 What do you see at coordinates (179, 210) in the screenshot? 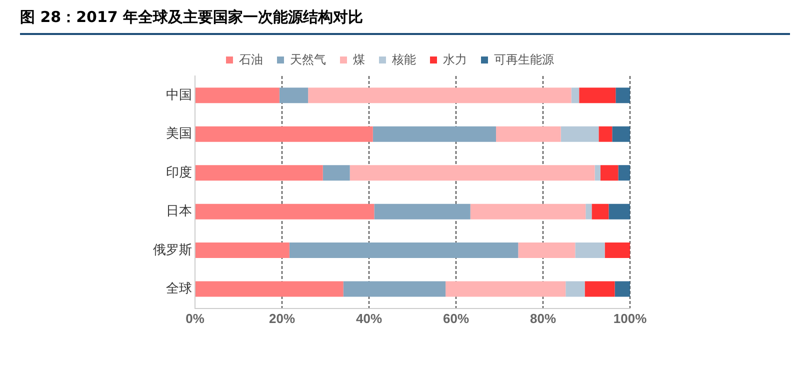
I see `y-tick-label: 日本` at bounding box center [179, 210].